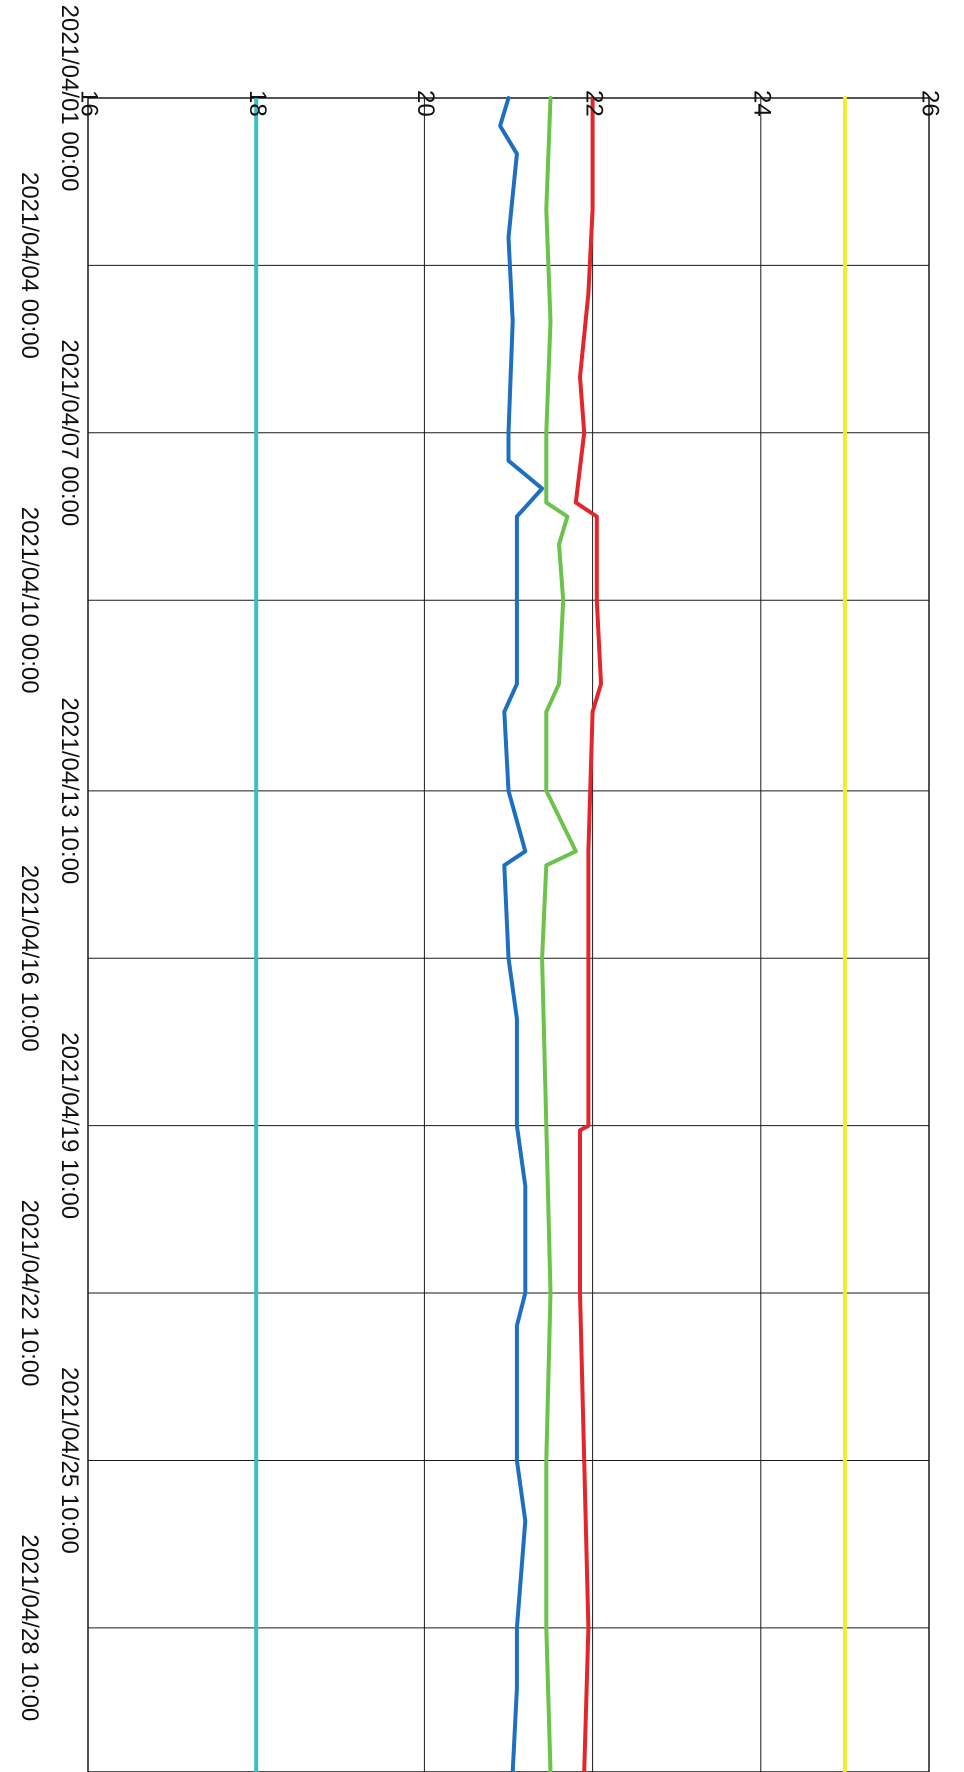 This screenshot has height=1772, width=964. Describe the element at coordinates (425, 103) in the screenshot. I see `value-tick-label: 20` at that location.